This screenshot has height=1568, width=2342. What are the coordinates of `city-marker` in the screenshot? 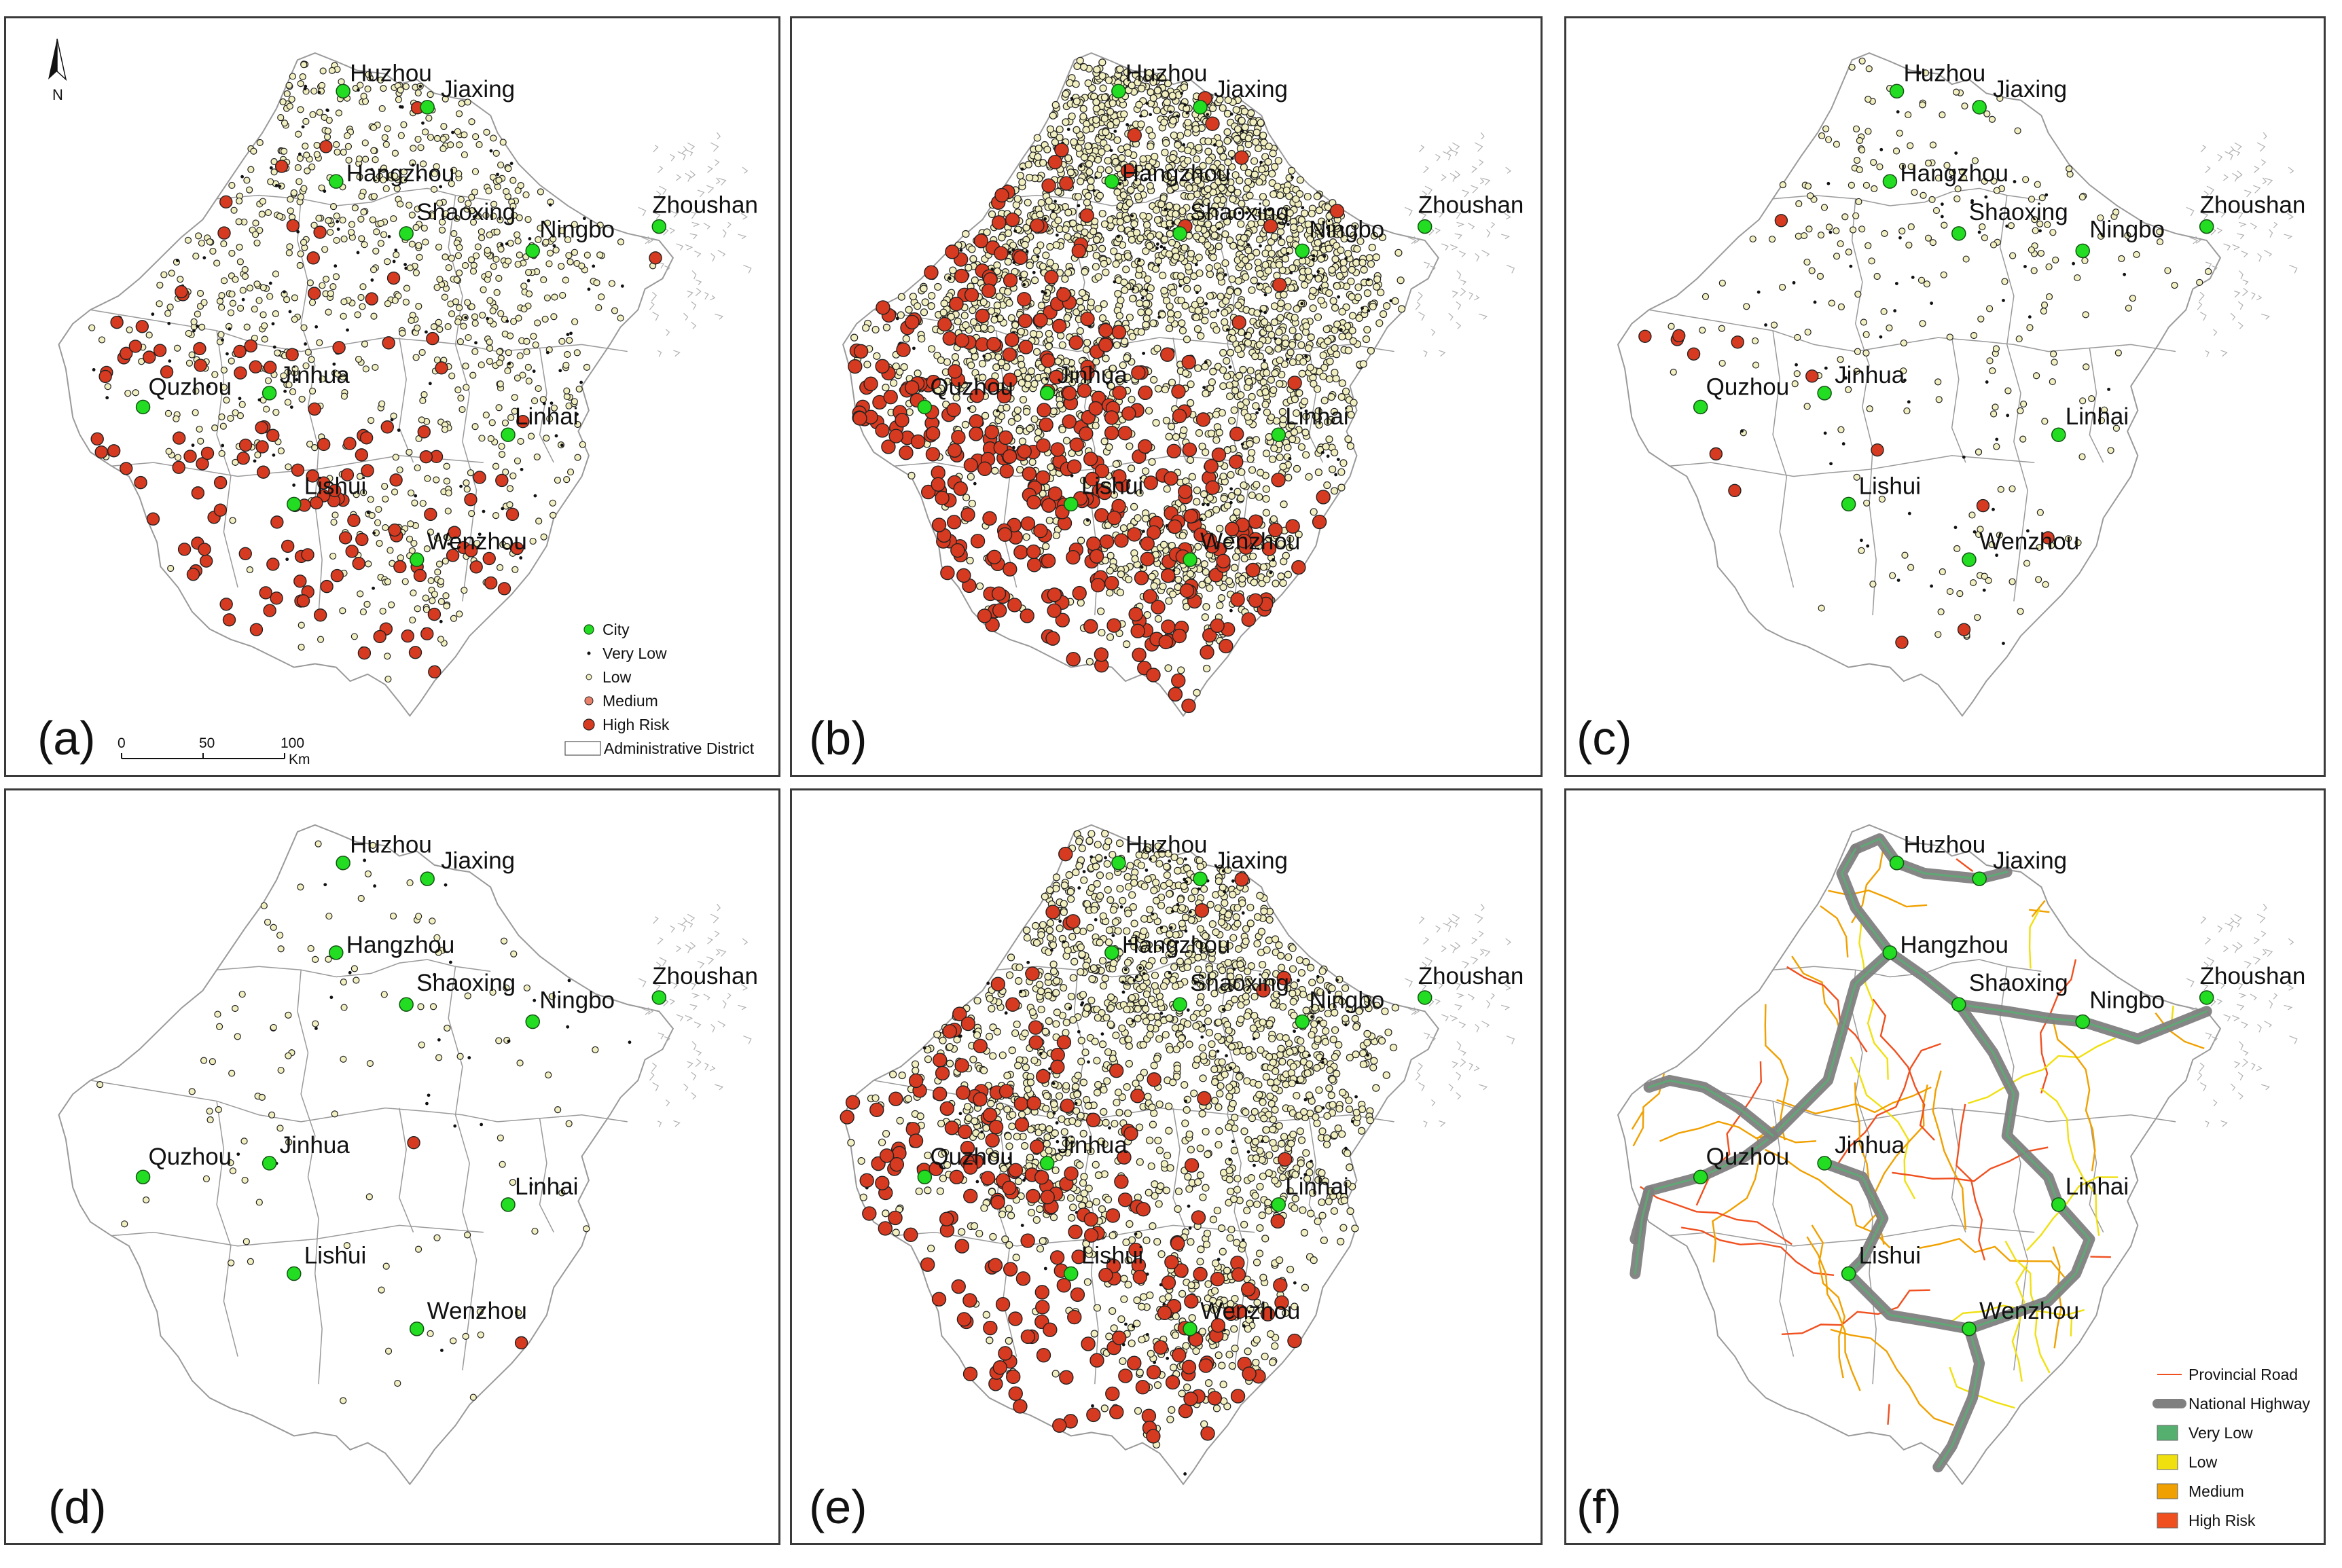 It's located at (417, 560).